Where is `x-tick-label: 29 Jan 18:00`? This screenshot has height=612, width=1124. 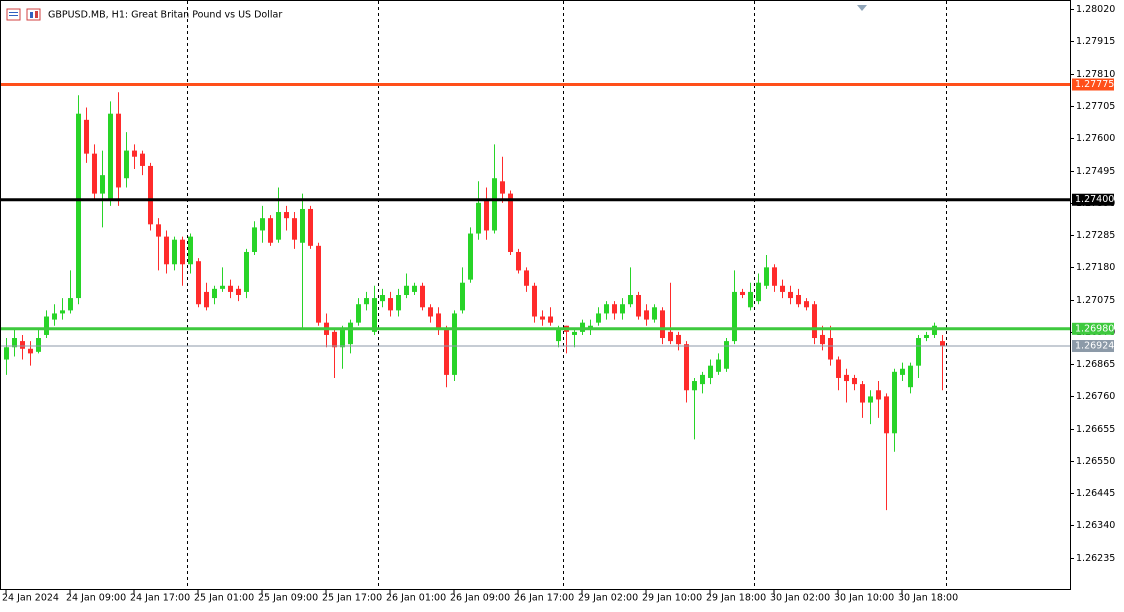
x-tick-label: 29 Jan 18:00 is located at coordinates (736, 598).